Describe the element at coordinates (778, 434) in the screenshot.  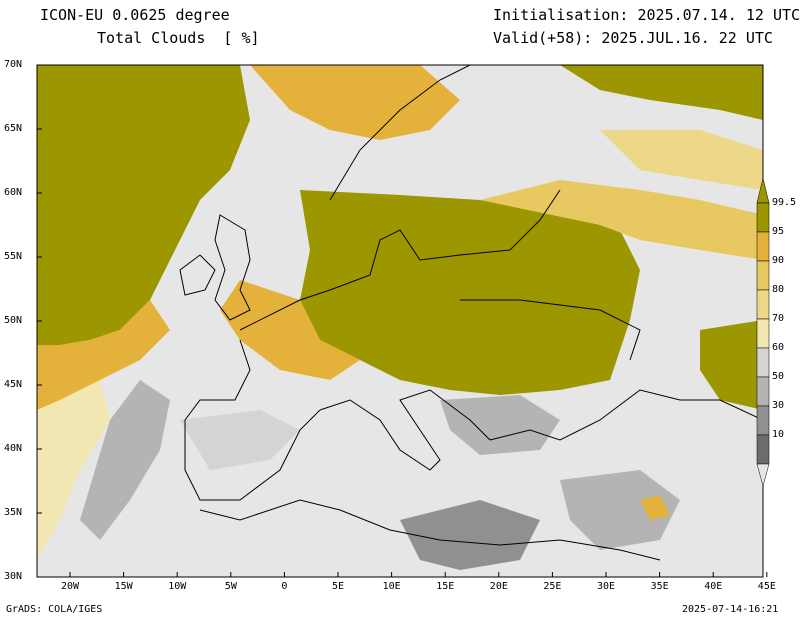
I see `legend-label: 10` at that location.